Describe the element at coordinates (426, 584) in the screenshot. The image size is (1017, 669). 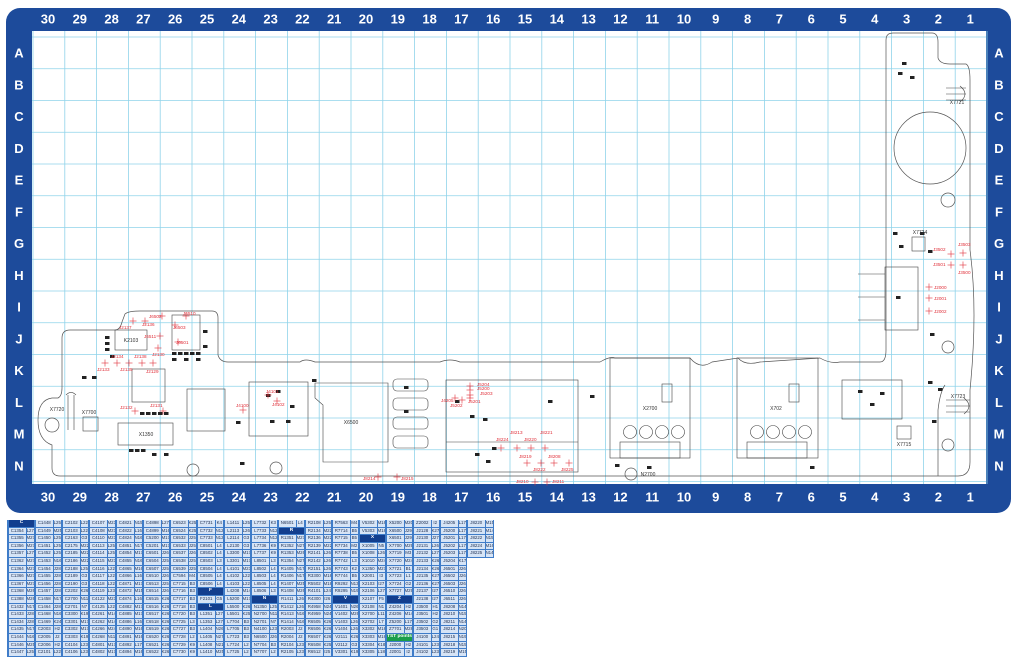
I see `table-row: J2136 K27` at that location.